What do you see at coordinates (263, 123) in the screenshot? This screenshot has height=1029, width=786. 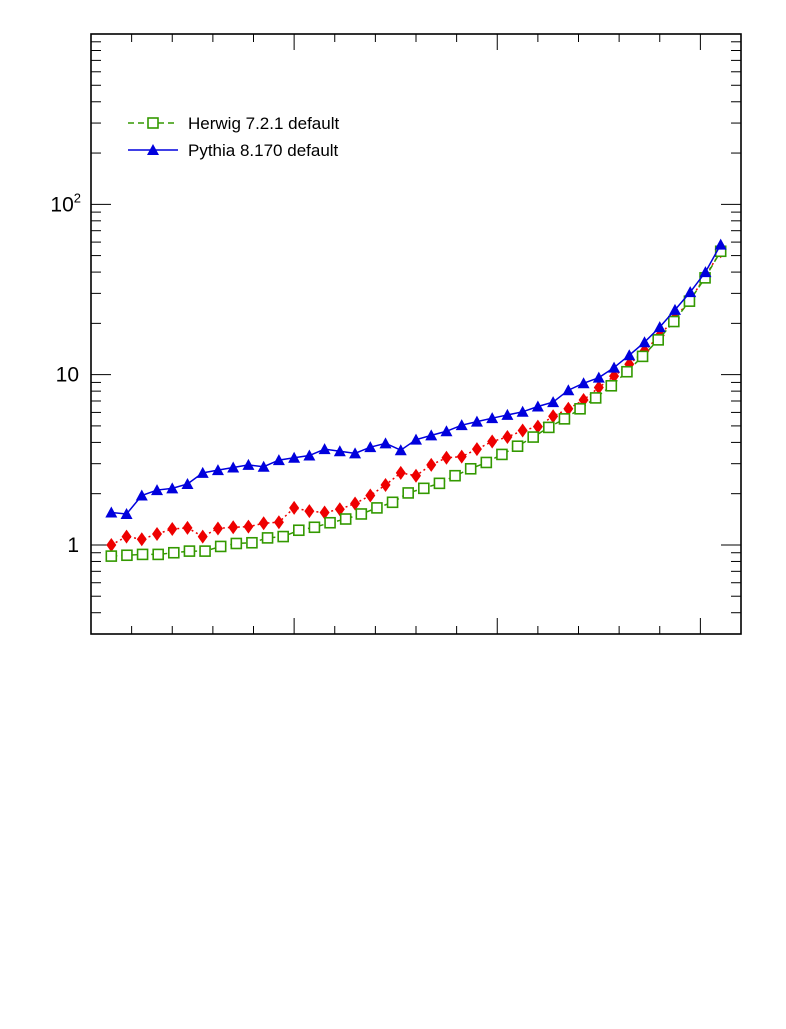 I see `legend-label: Herwig 7.2.1 default` at bounding box center [263, 123].